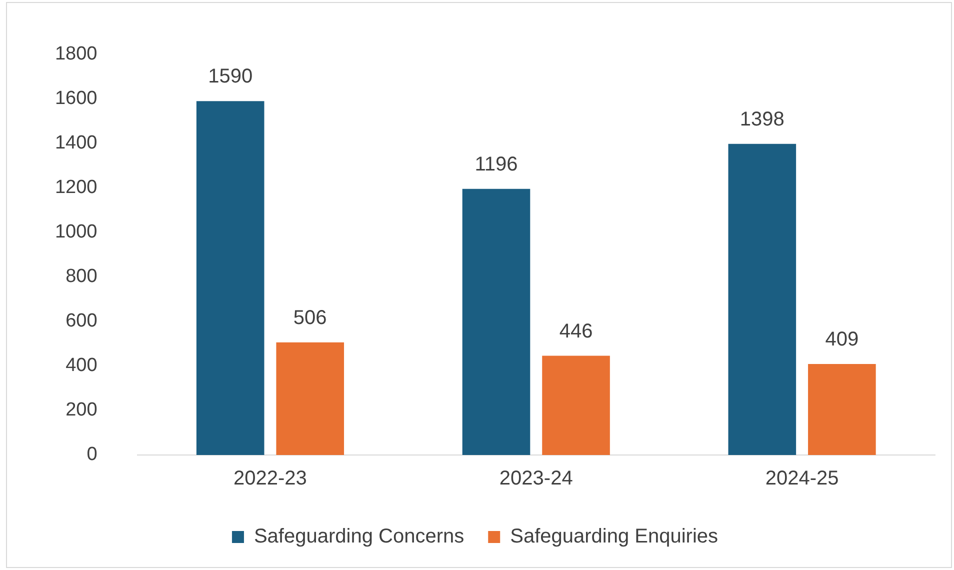 This screenshot has height=570, width=954. Describe the element at coordinates (82, 365) in the screenshot. I see `y-tick-label: 400` at that location.